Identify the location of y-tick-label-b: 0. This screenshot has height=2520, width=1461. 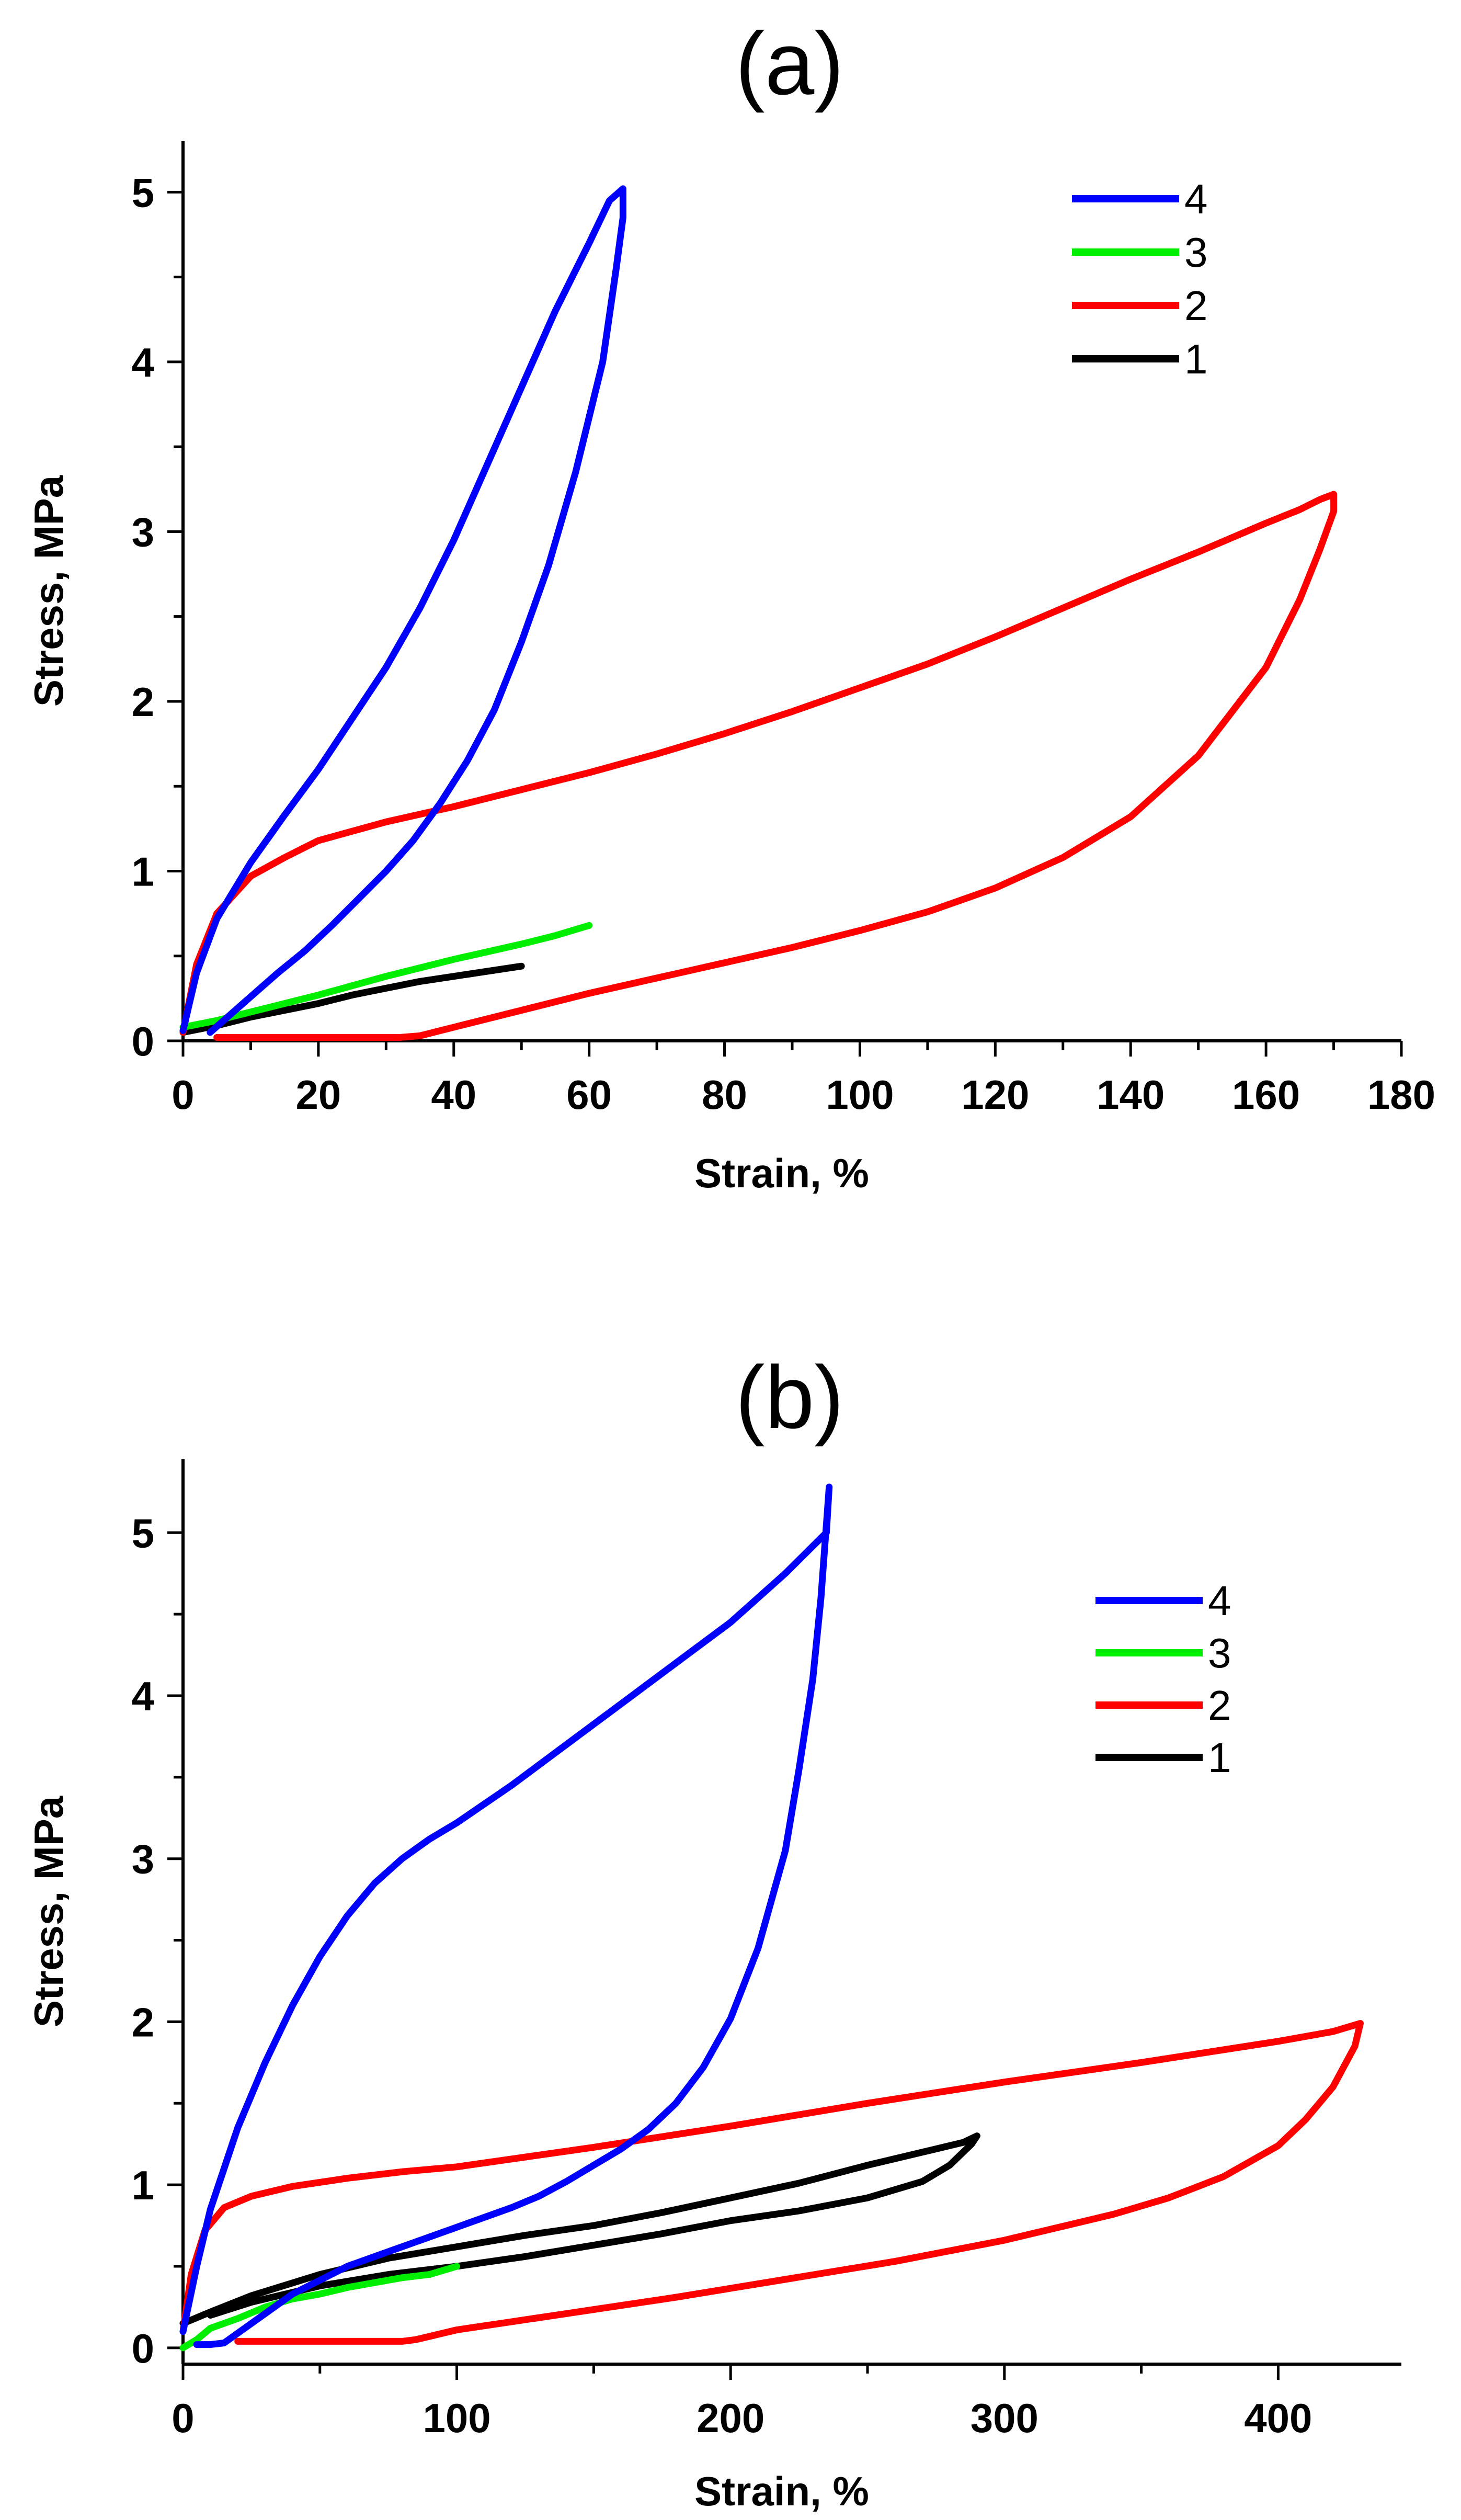
(143, 2348).